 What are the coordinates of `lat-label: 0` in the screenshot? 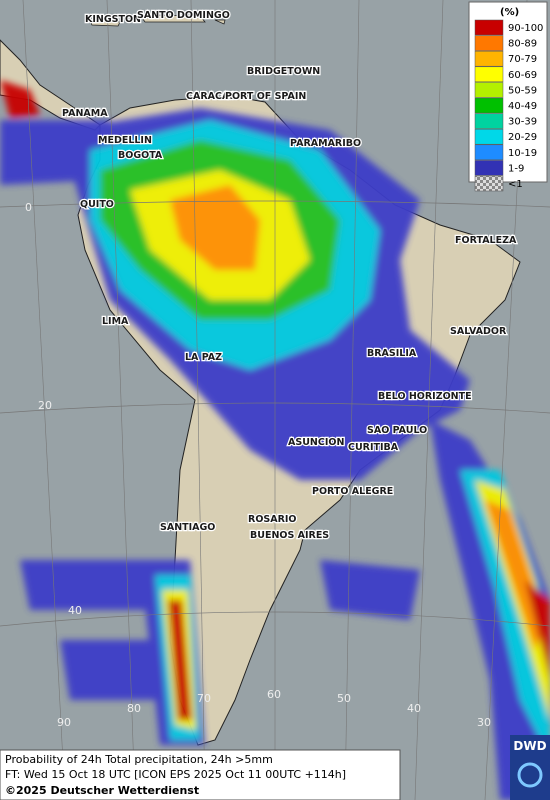 It's located at (28, 207).